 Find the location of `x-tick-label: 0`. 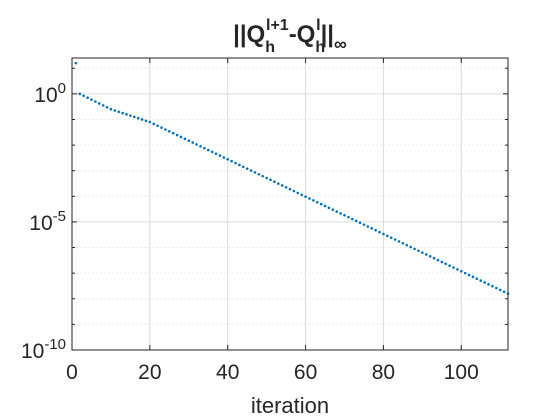

x-tick-label: 0 is located at coordinates (72, 372).